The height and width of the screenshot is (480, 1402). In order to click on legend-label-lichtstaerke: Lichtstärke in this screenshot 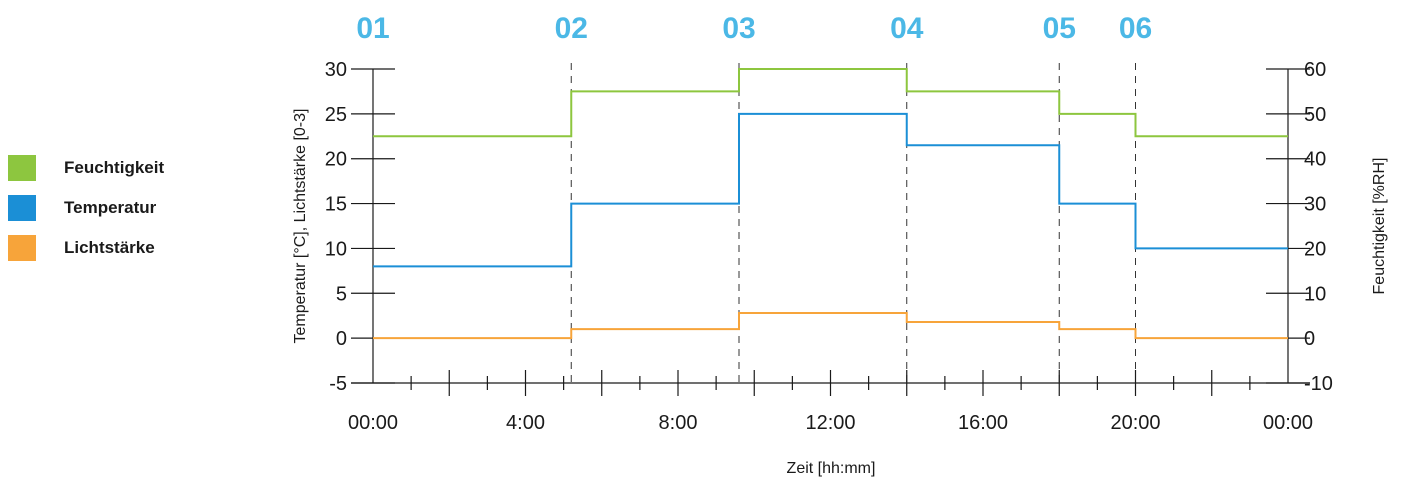, I will do `click(109, 247)`.